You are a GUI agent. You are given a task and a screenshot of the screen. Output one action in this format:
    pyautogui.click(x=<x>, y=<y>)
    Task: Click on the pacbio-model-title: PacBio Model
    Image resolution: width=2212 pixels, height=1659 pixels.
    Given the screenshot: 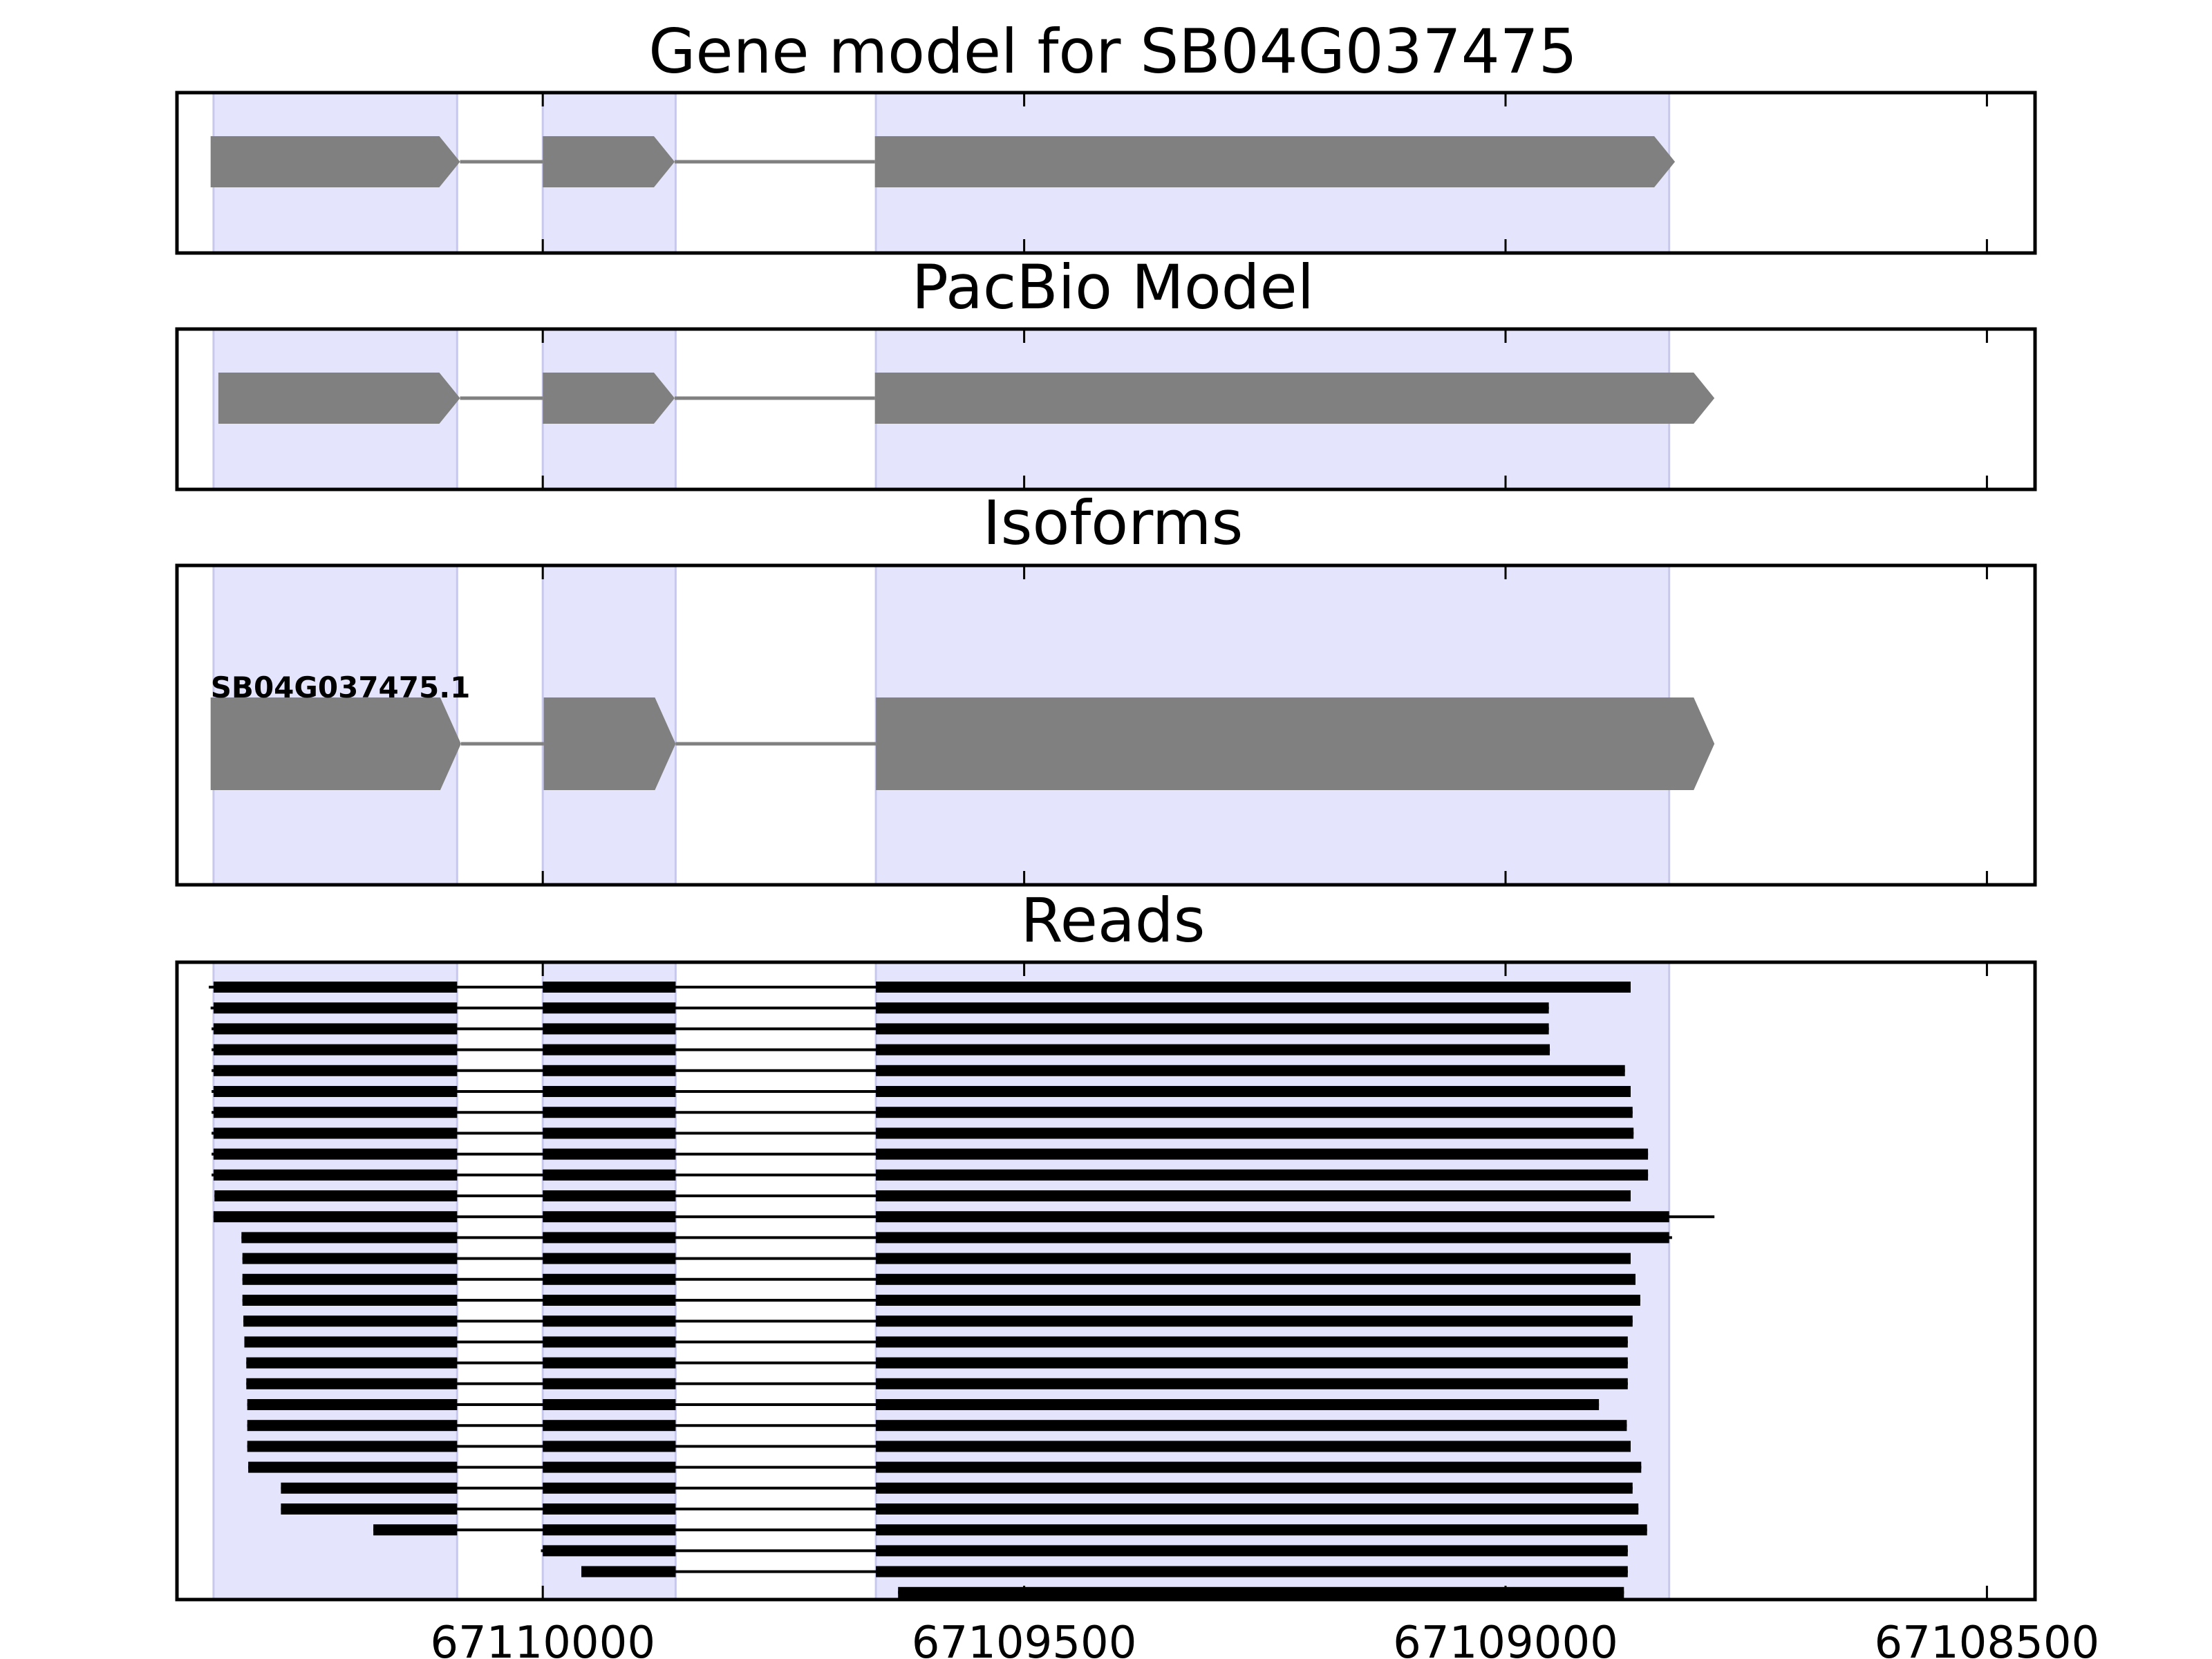 What is the action you would take?
    pyautogui.click(x=1113, y=287)
    